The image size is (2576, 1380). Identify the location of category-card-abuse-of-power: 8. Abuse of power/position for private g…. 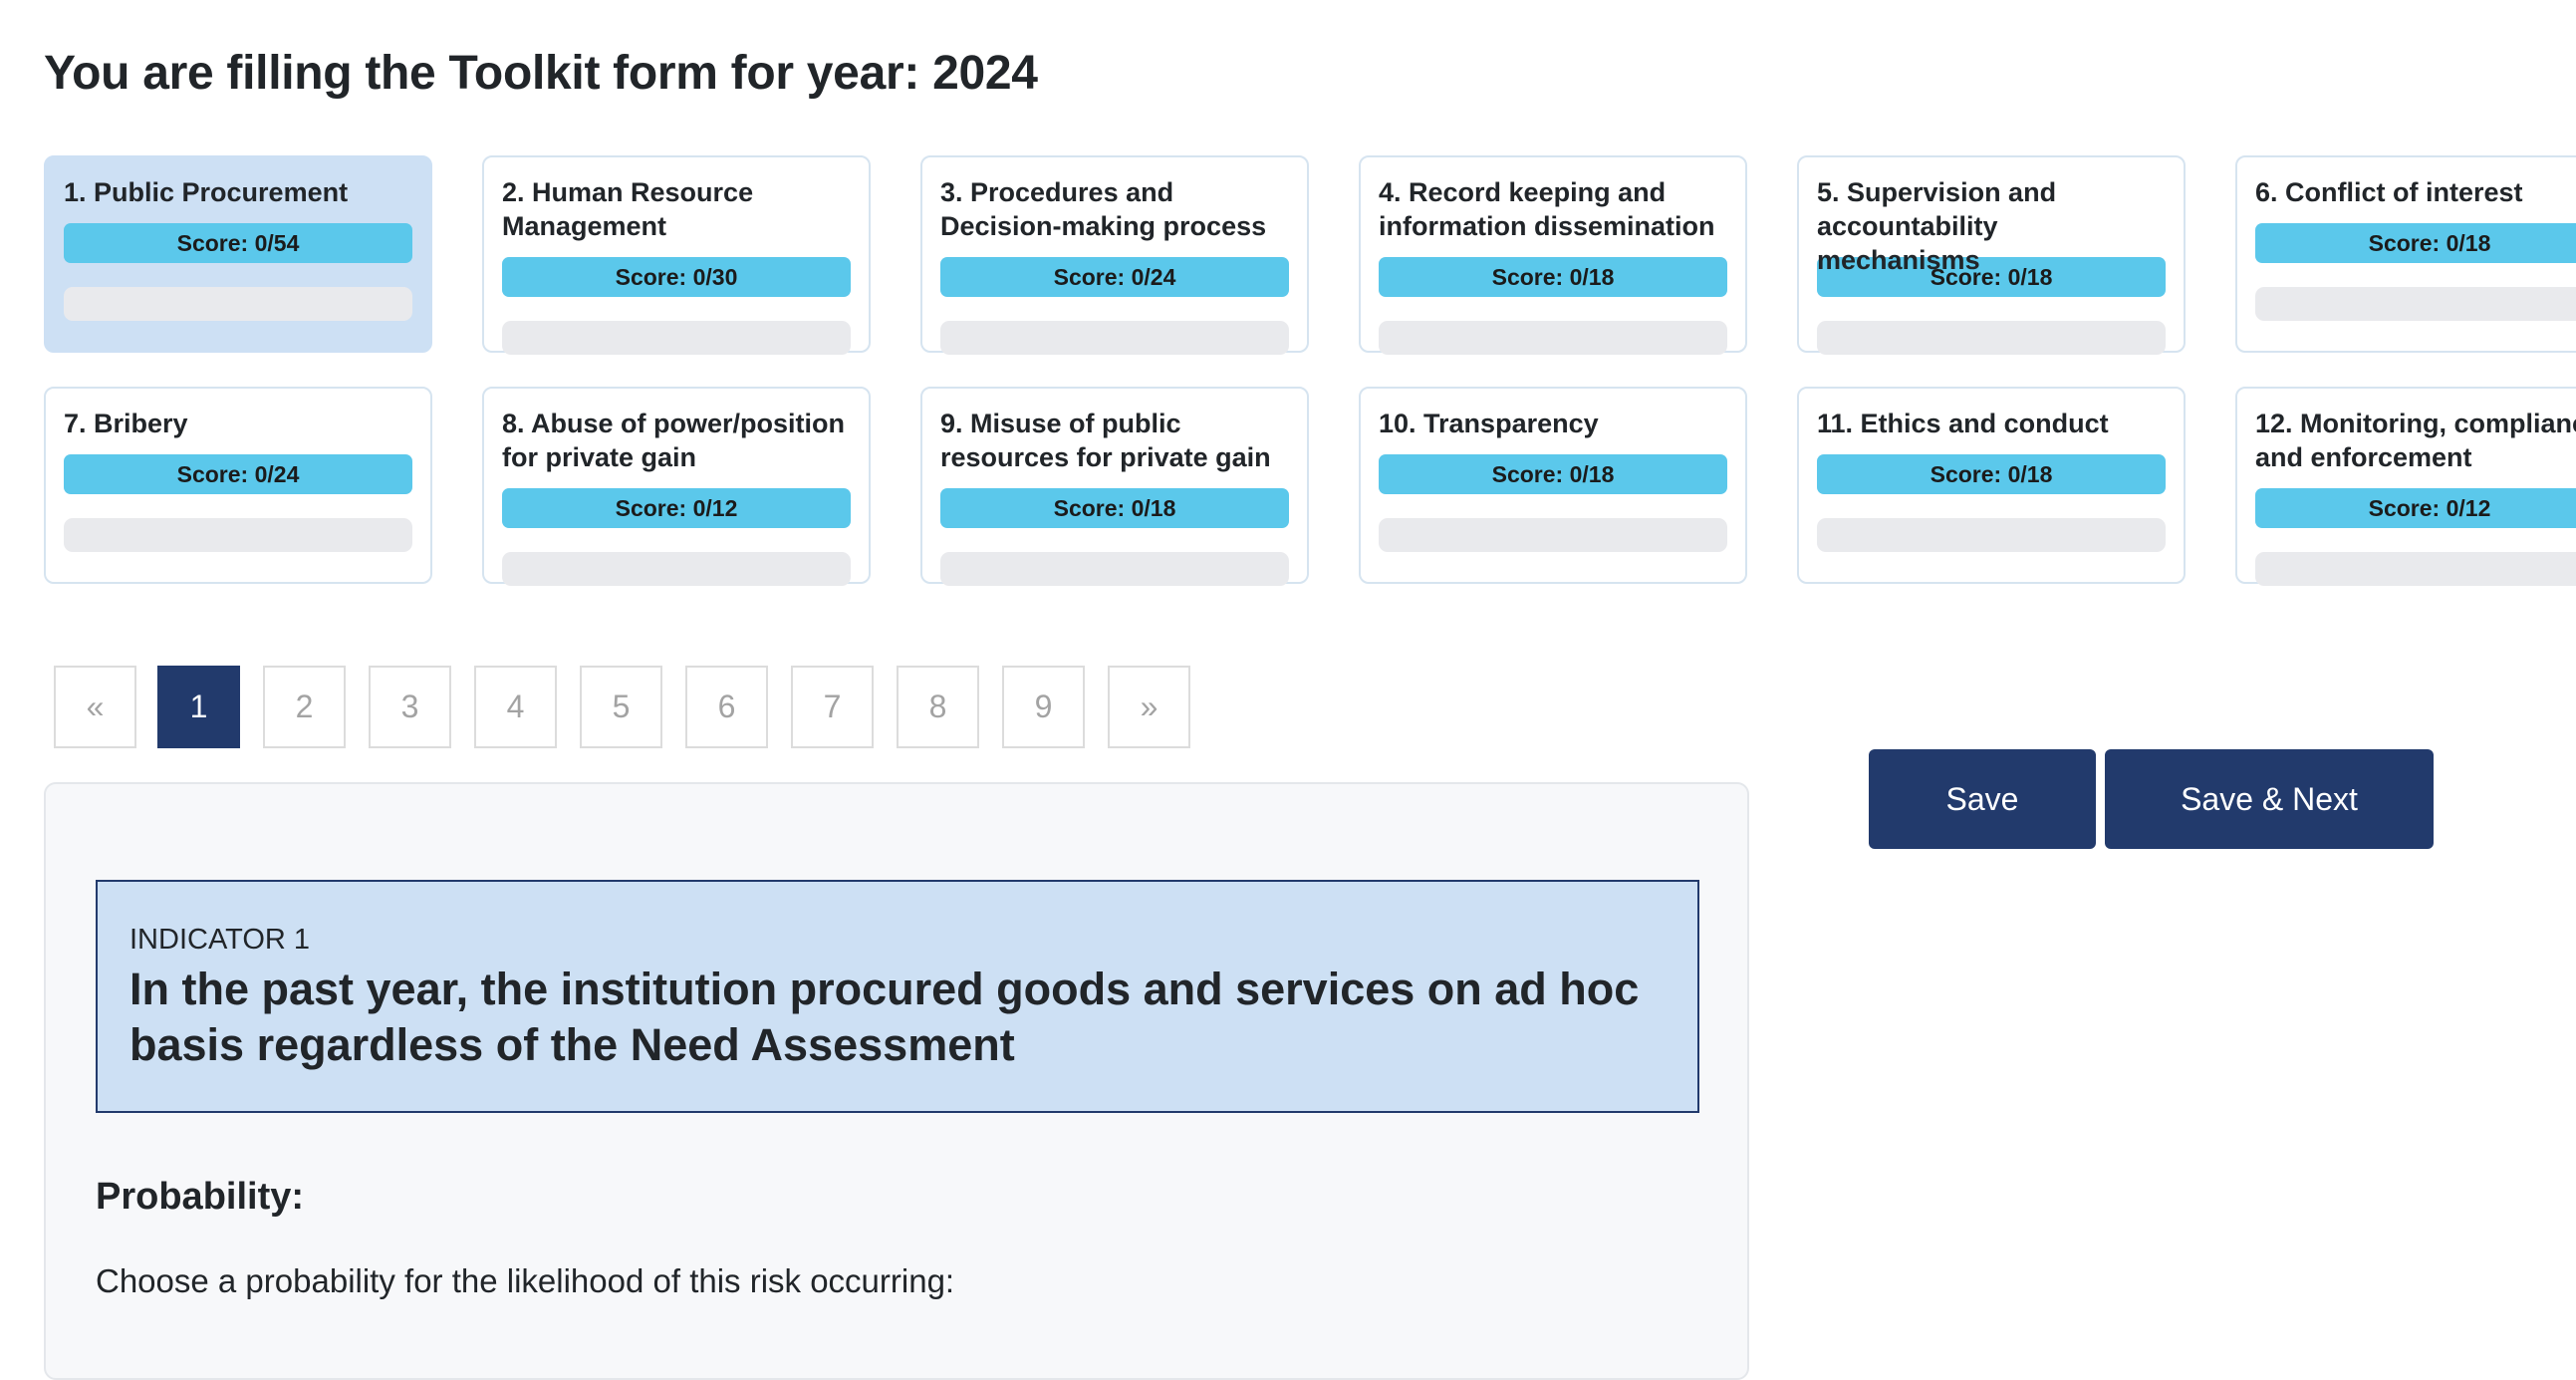
(676, 486).